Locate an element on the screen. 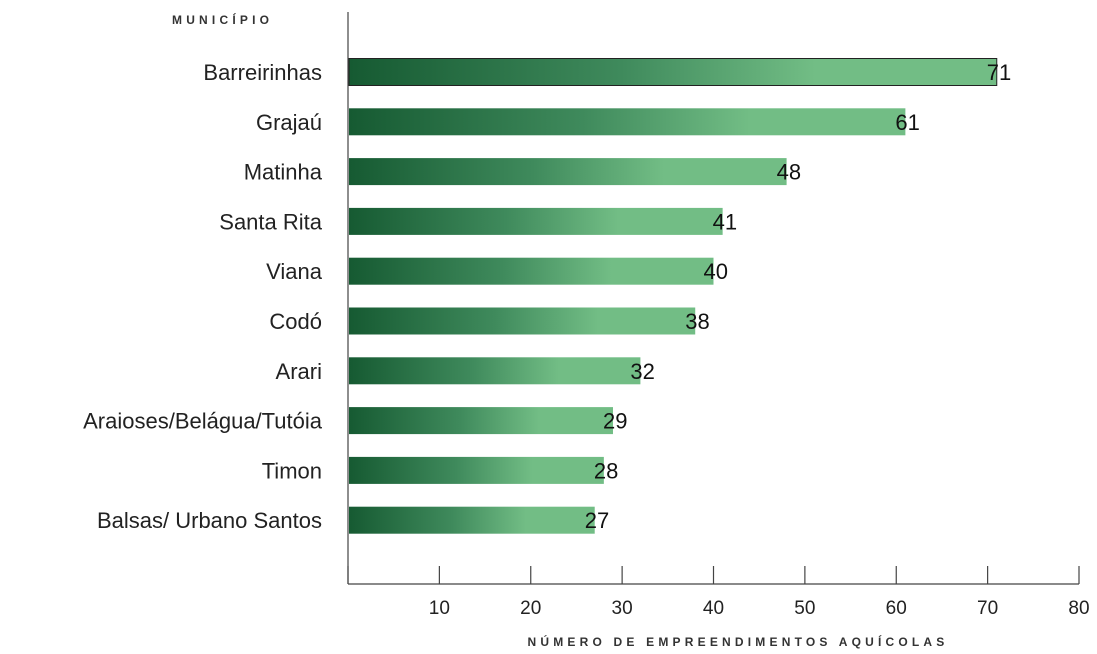  x-tick-label-5: 60 is located at coordinates (896, 608).